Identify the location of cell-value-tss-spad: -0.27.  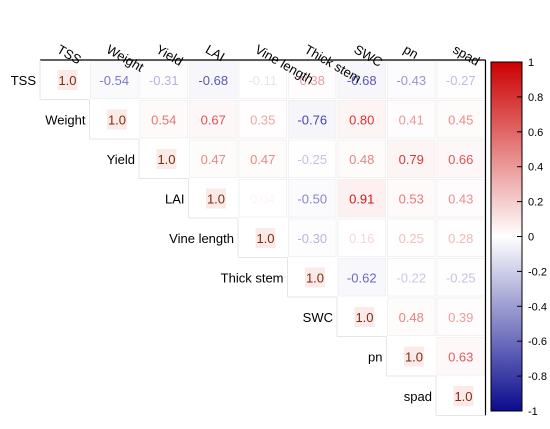
(461, 80).